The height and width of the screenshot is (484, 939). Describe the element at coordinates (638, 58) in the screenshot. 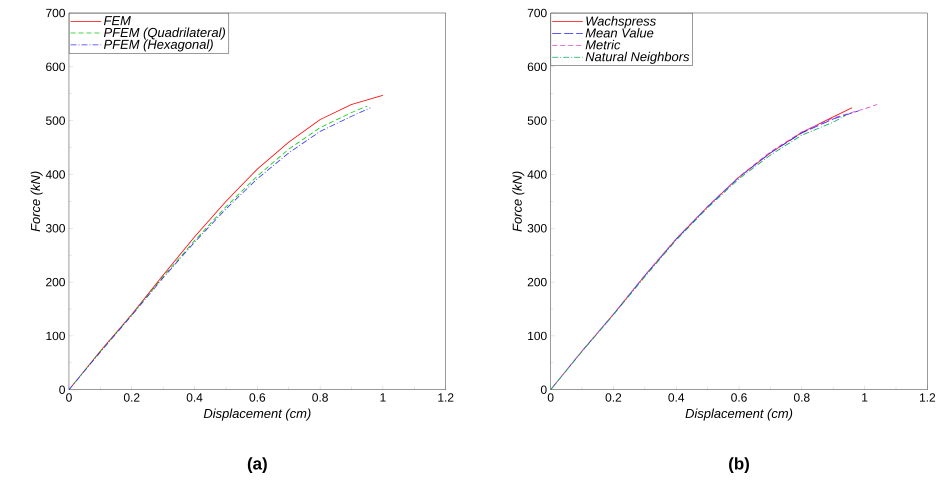

I see `legend-label: Natural Neighbors` at that location.